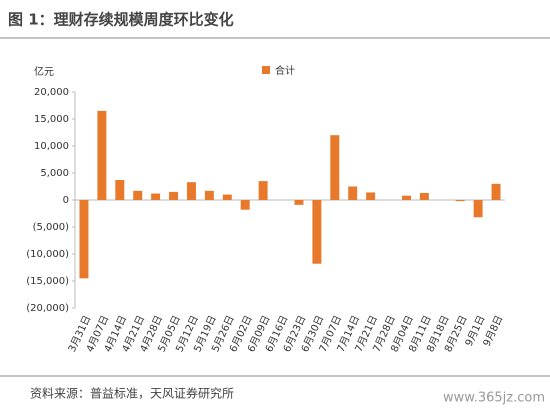 The image size is (550, 414). Describe the element at coordinates (51, 119) in the screenshot. I see `y-tick-label: 15,000` at that location.